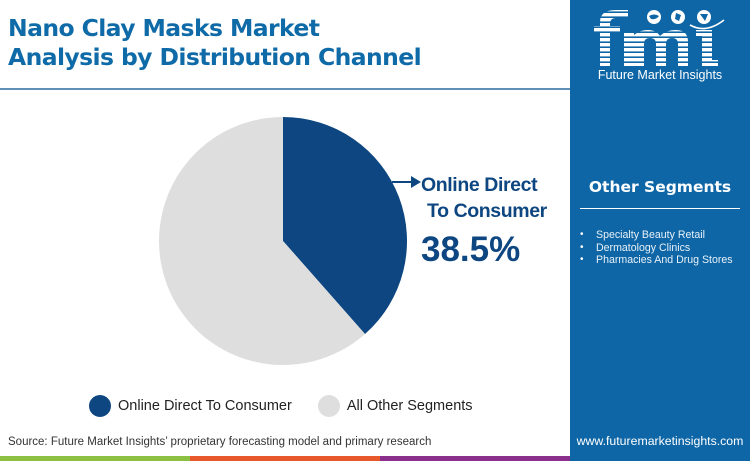  I want to click on segment-label: Pharmacies And Drug Stores, so click(664, 260).